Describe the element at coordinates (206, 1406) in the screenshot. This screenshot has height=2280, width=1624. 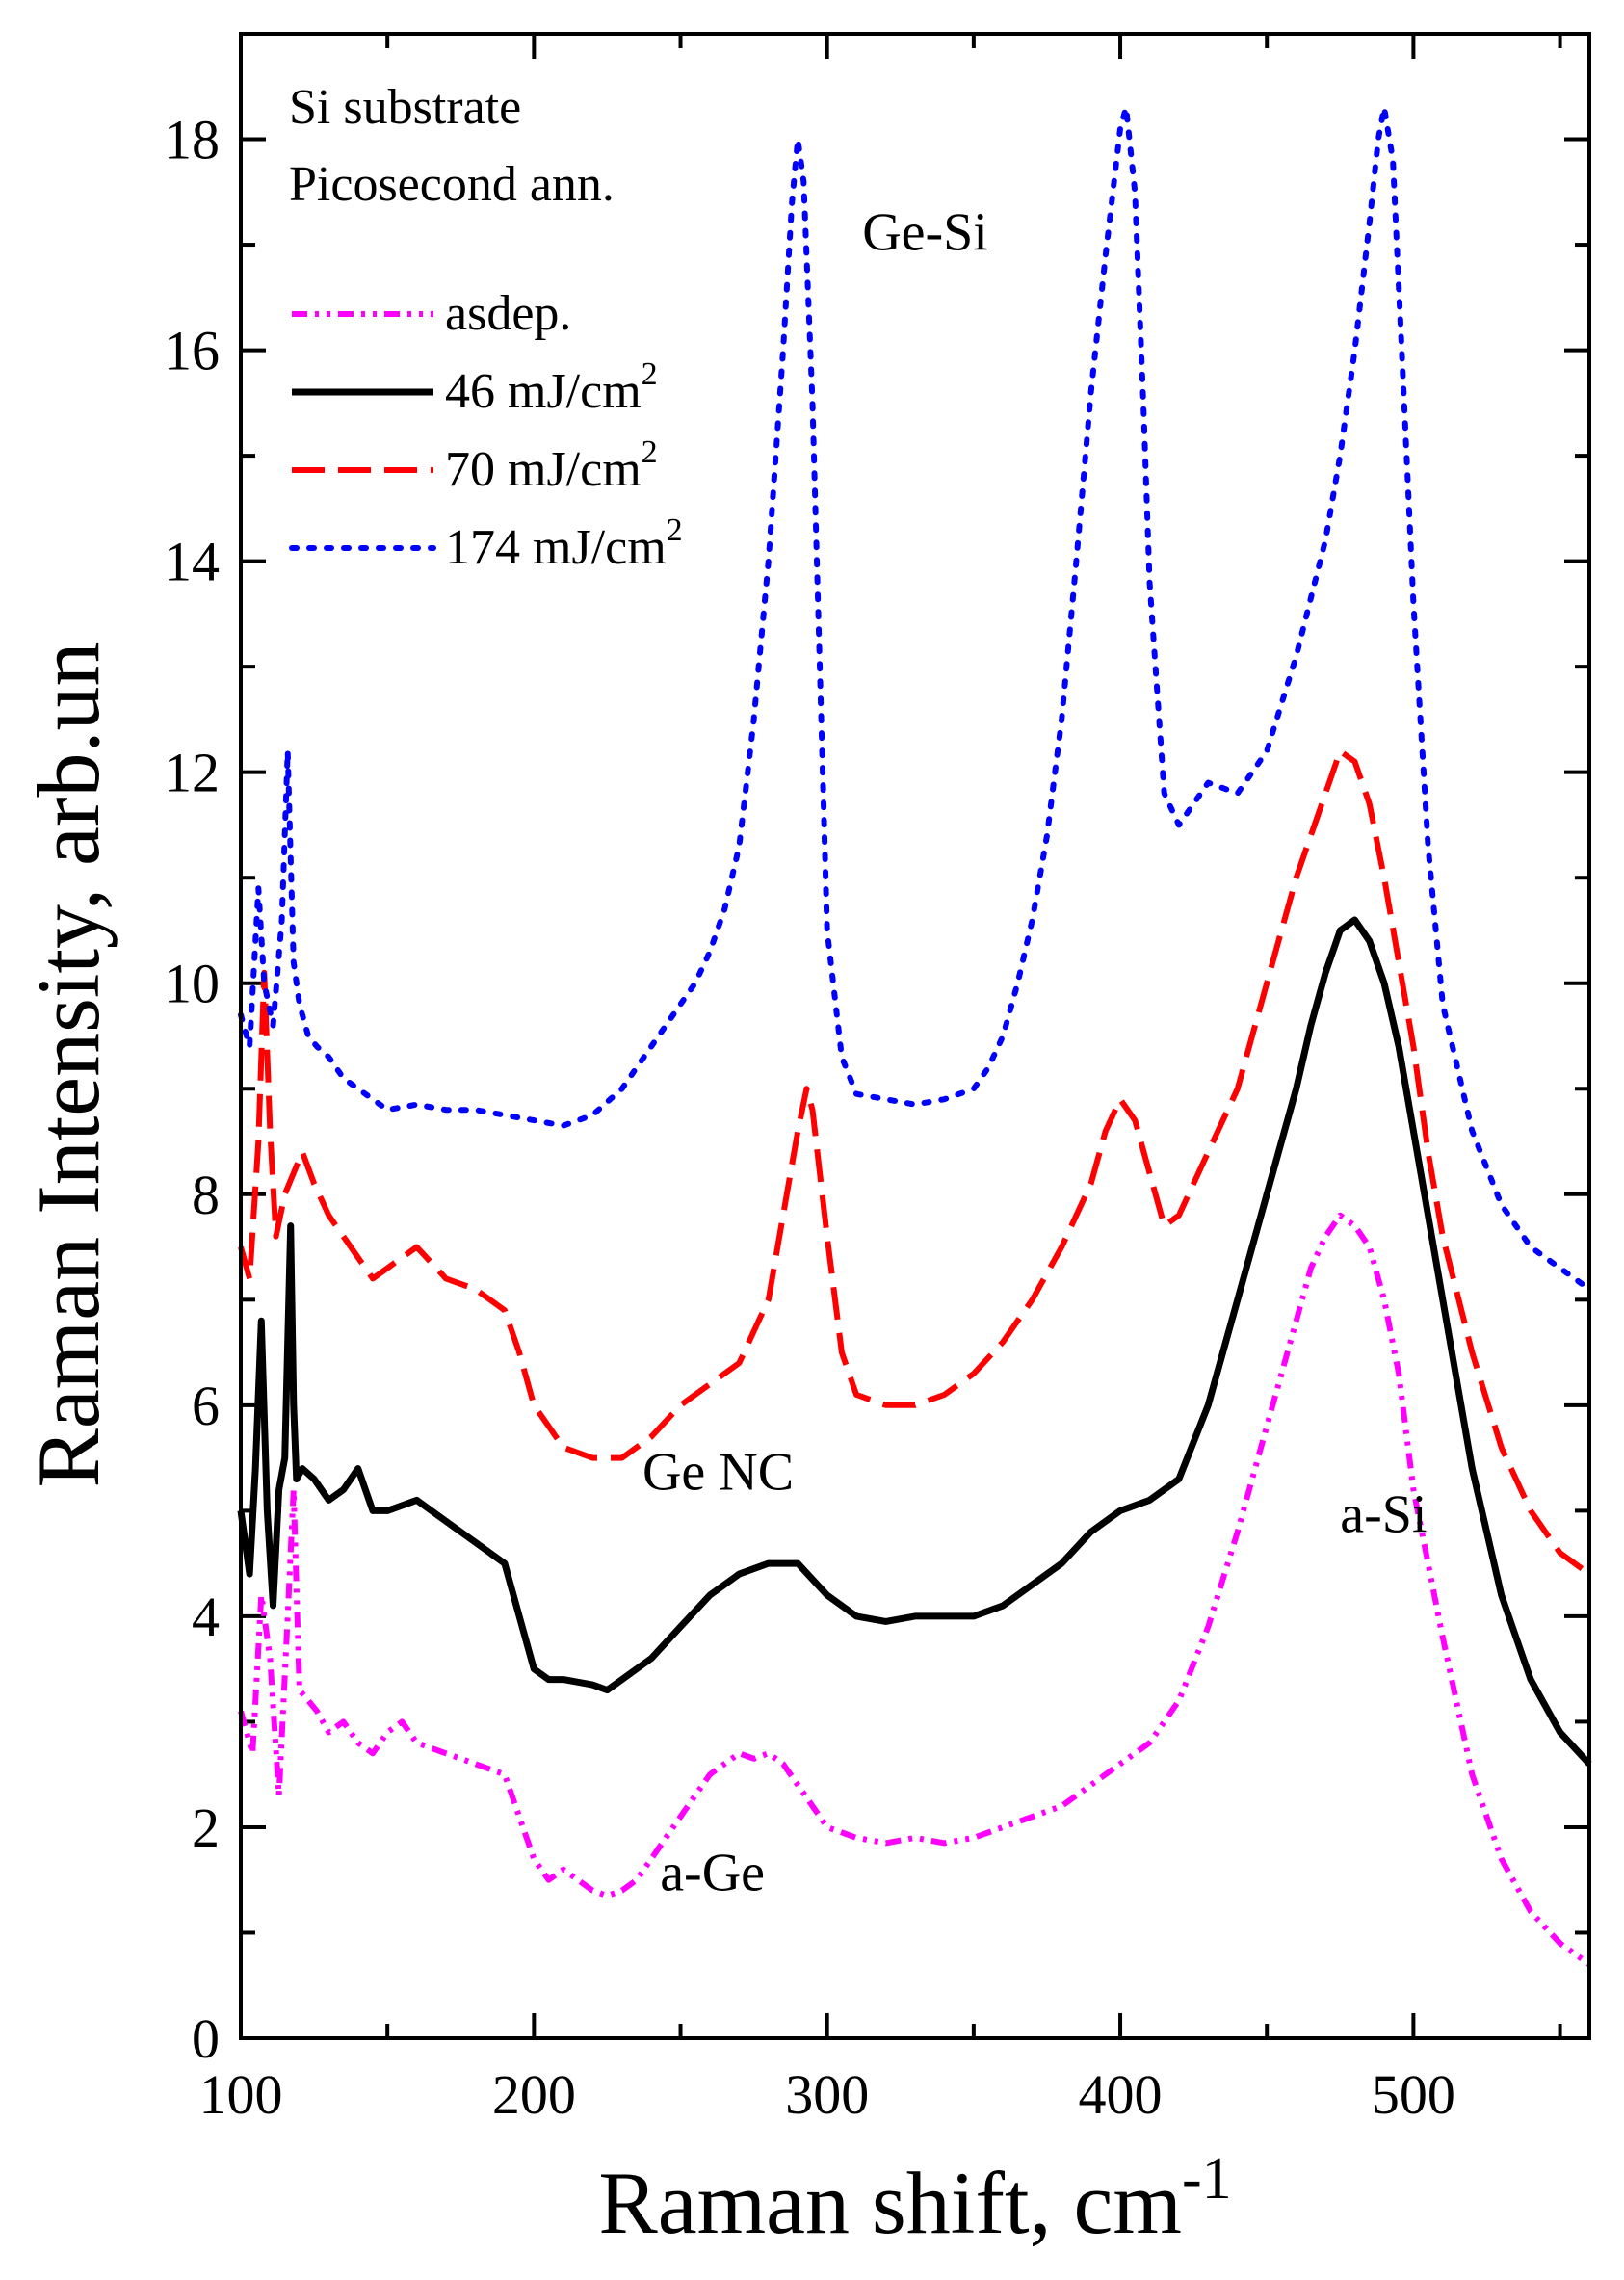
I see `y-tick-label: 6` at that location.